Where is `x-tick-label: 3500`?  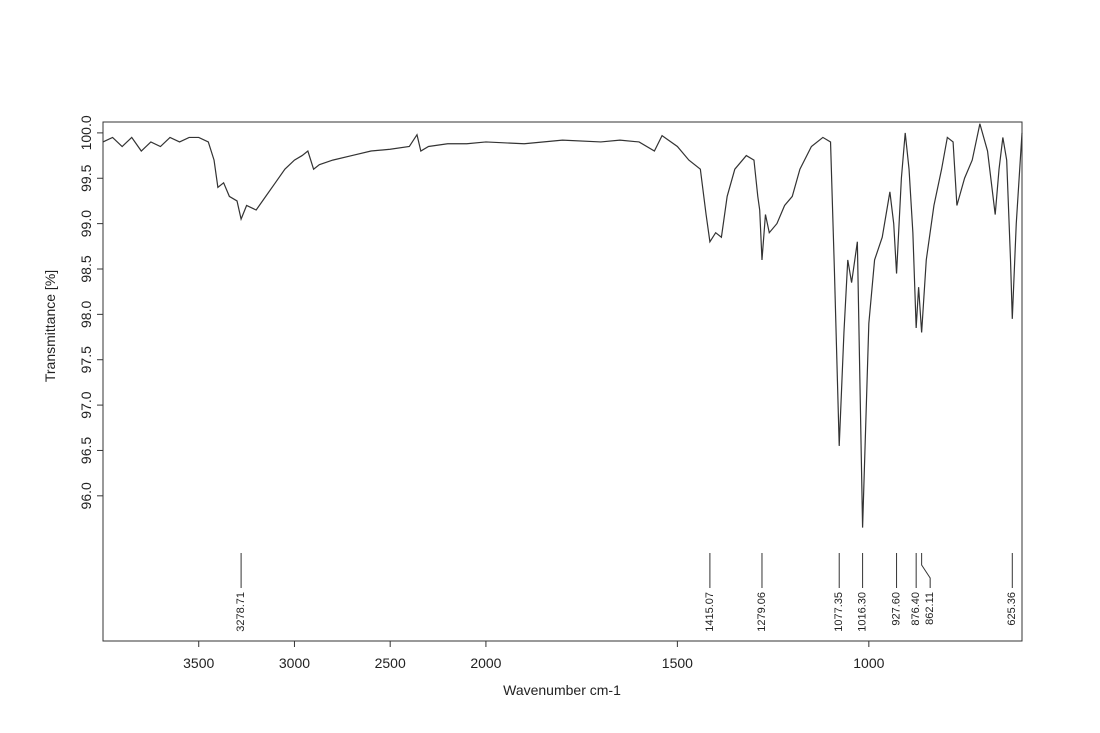
x-tick-label: 3500 is located at coordinates (198, 663).